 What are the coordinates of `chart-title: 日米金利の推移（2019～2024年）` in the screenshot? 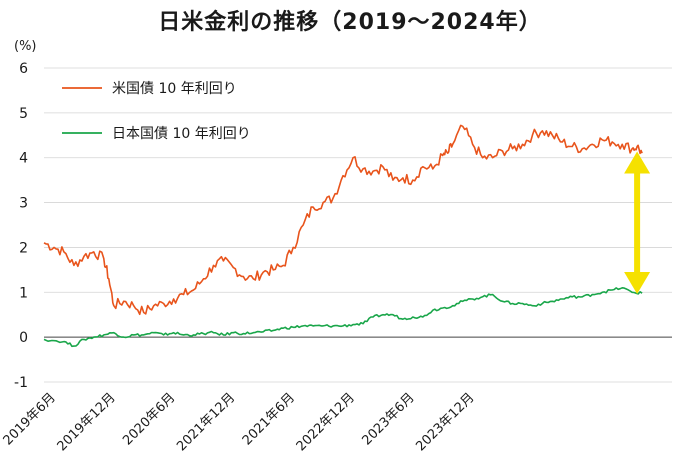 It's located at (350, 22).